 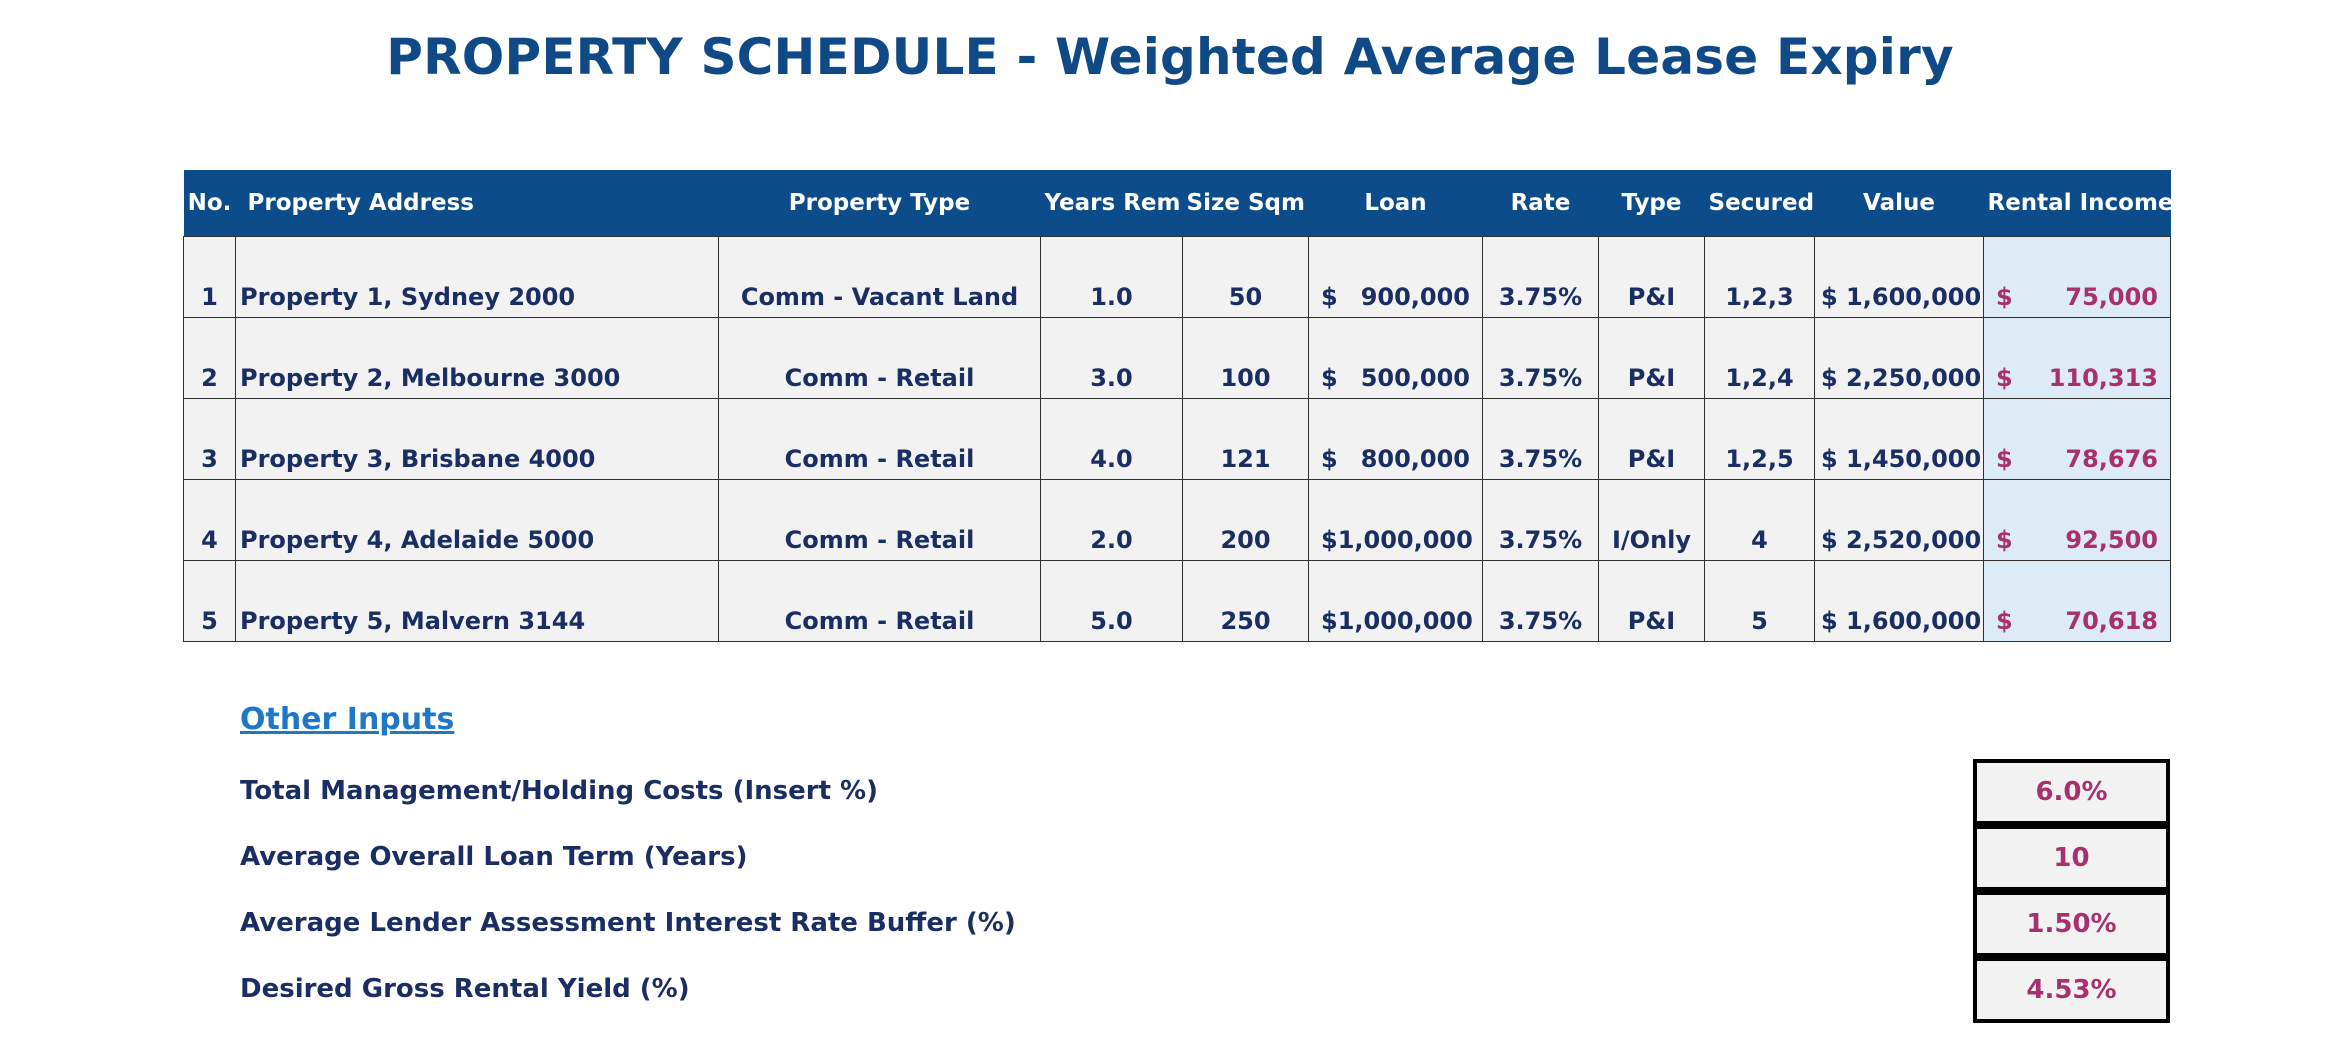 I want to click on cell-secured: 1,2,3, so click(x=1759, y=276).